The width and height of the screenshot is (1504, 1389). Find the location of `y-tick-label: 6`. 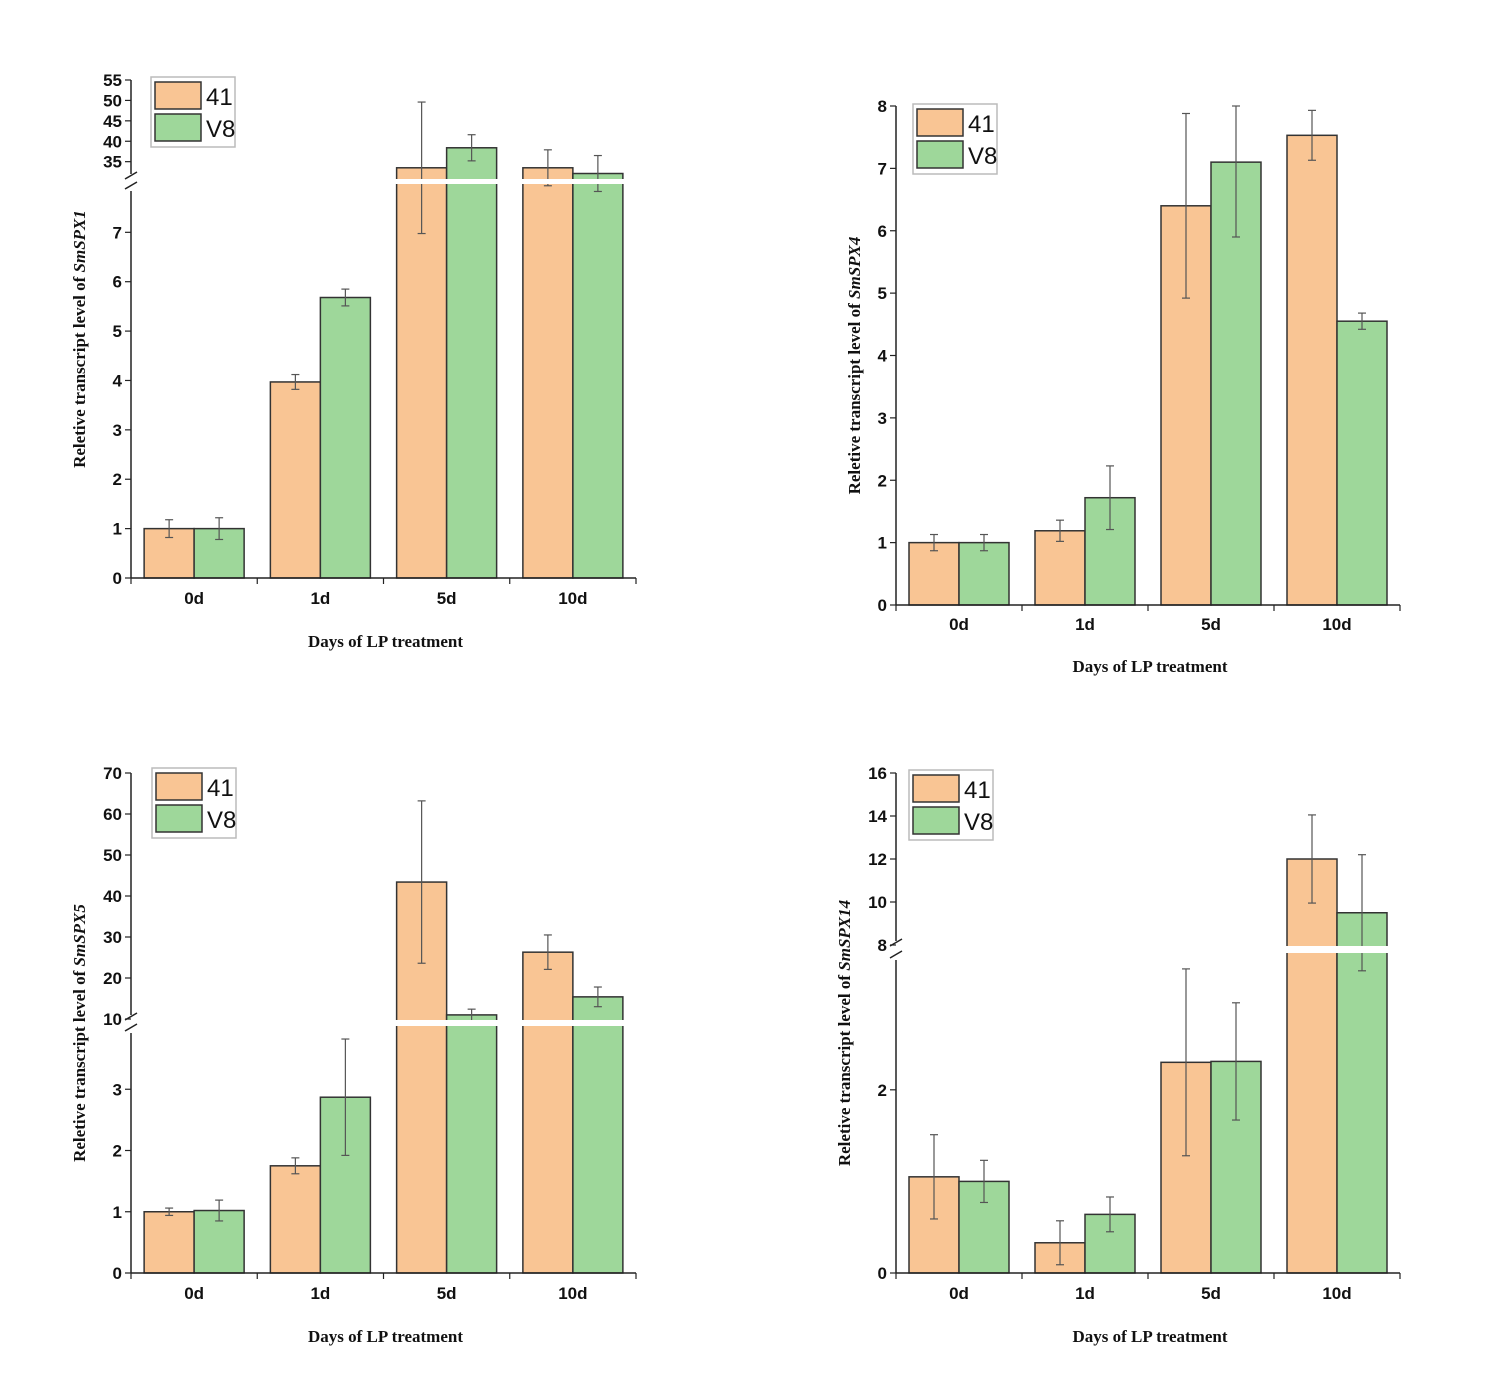

y-tick-label: 6 is located at coordinates (882, 231).